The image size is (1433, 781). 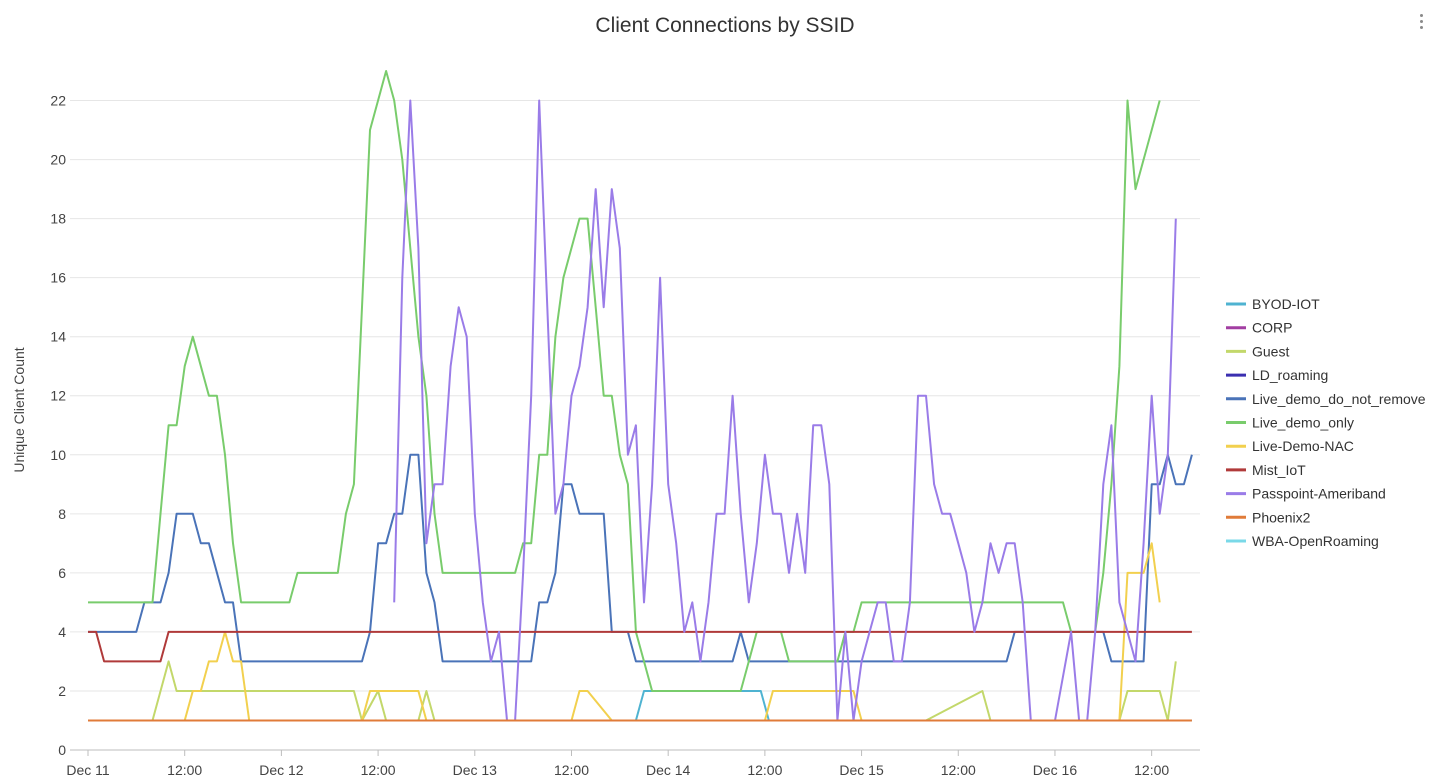 What do you see at coordinates (861, 770) in the screenshot?
I see `x-tick-label: Dec 15` at bounding box center [861, 770].